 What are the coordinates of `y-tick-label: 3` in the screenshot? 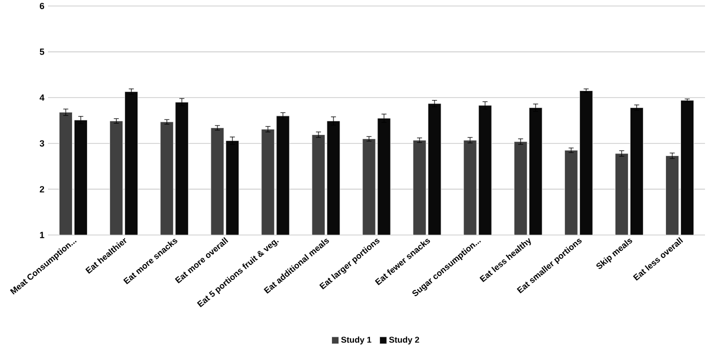 It's located at (42, 143).